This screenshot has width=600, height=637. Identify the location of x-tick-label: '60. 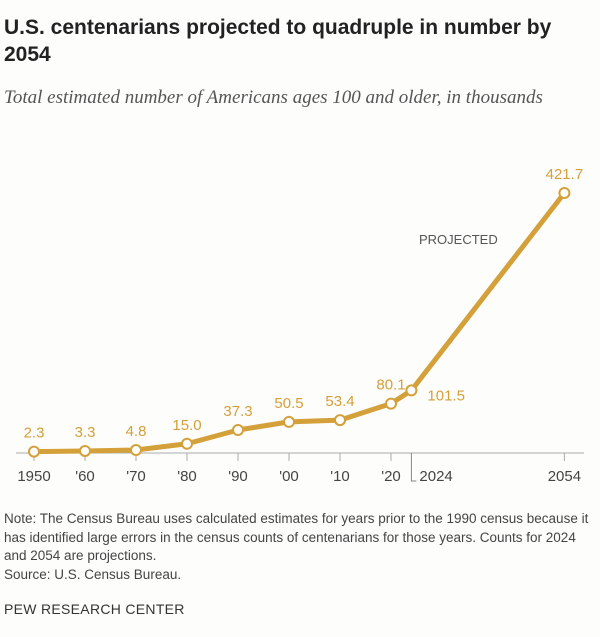
(85, 476).